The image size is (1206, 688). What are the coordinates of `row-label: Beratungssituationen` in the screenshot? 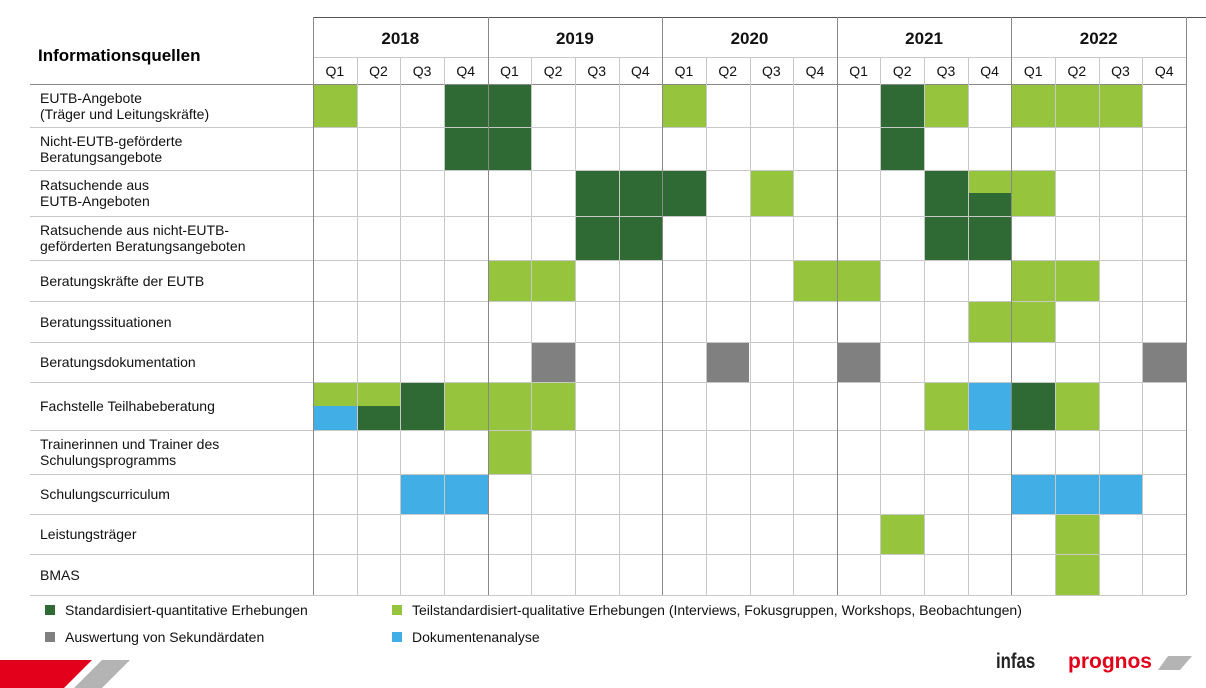 It's located at (106, 321).